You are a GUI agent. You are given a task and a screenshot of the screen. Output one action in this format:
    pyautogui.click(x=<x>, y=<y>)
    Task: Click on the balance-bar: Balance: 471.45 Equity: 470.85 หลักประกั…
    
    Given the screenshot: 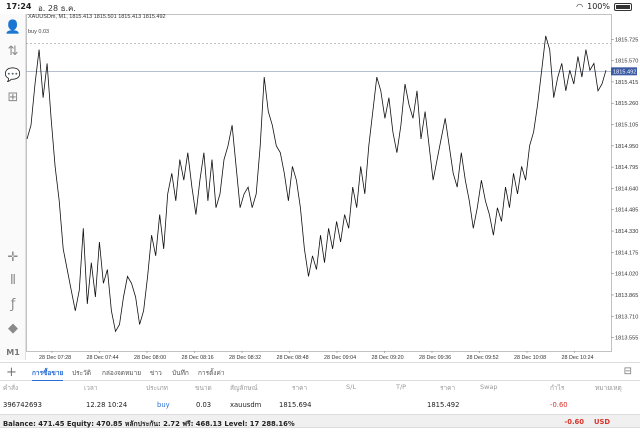 What is the action you would take?
    pyautogui.click(x=320, y=421)
    